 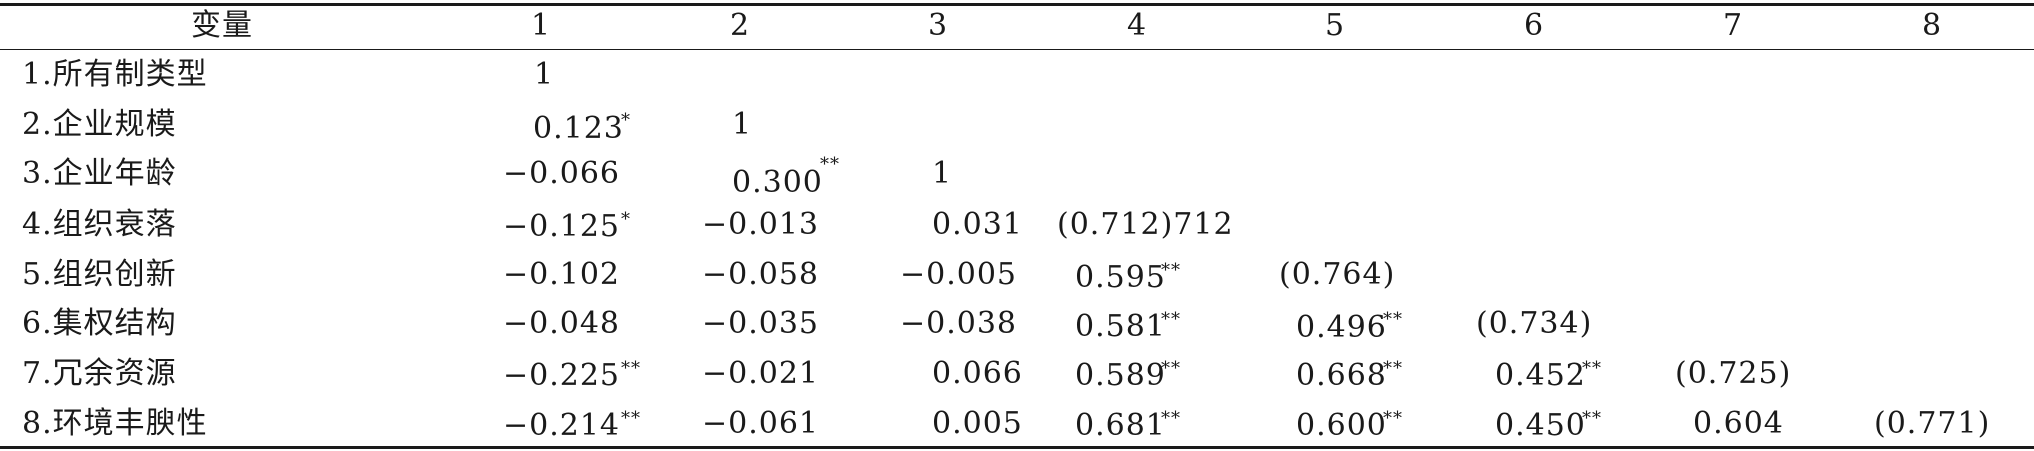 What do you see at coordinates (761, 423) in the screenshot?
I see `row-8-col-2-value: −0.061` at bounding box center [761, 423].